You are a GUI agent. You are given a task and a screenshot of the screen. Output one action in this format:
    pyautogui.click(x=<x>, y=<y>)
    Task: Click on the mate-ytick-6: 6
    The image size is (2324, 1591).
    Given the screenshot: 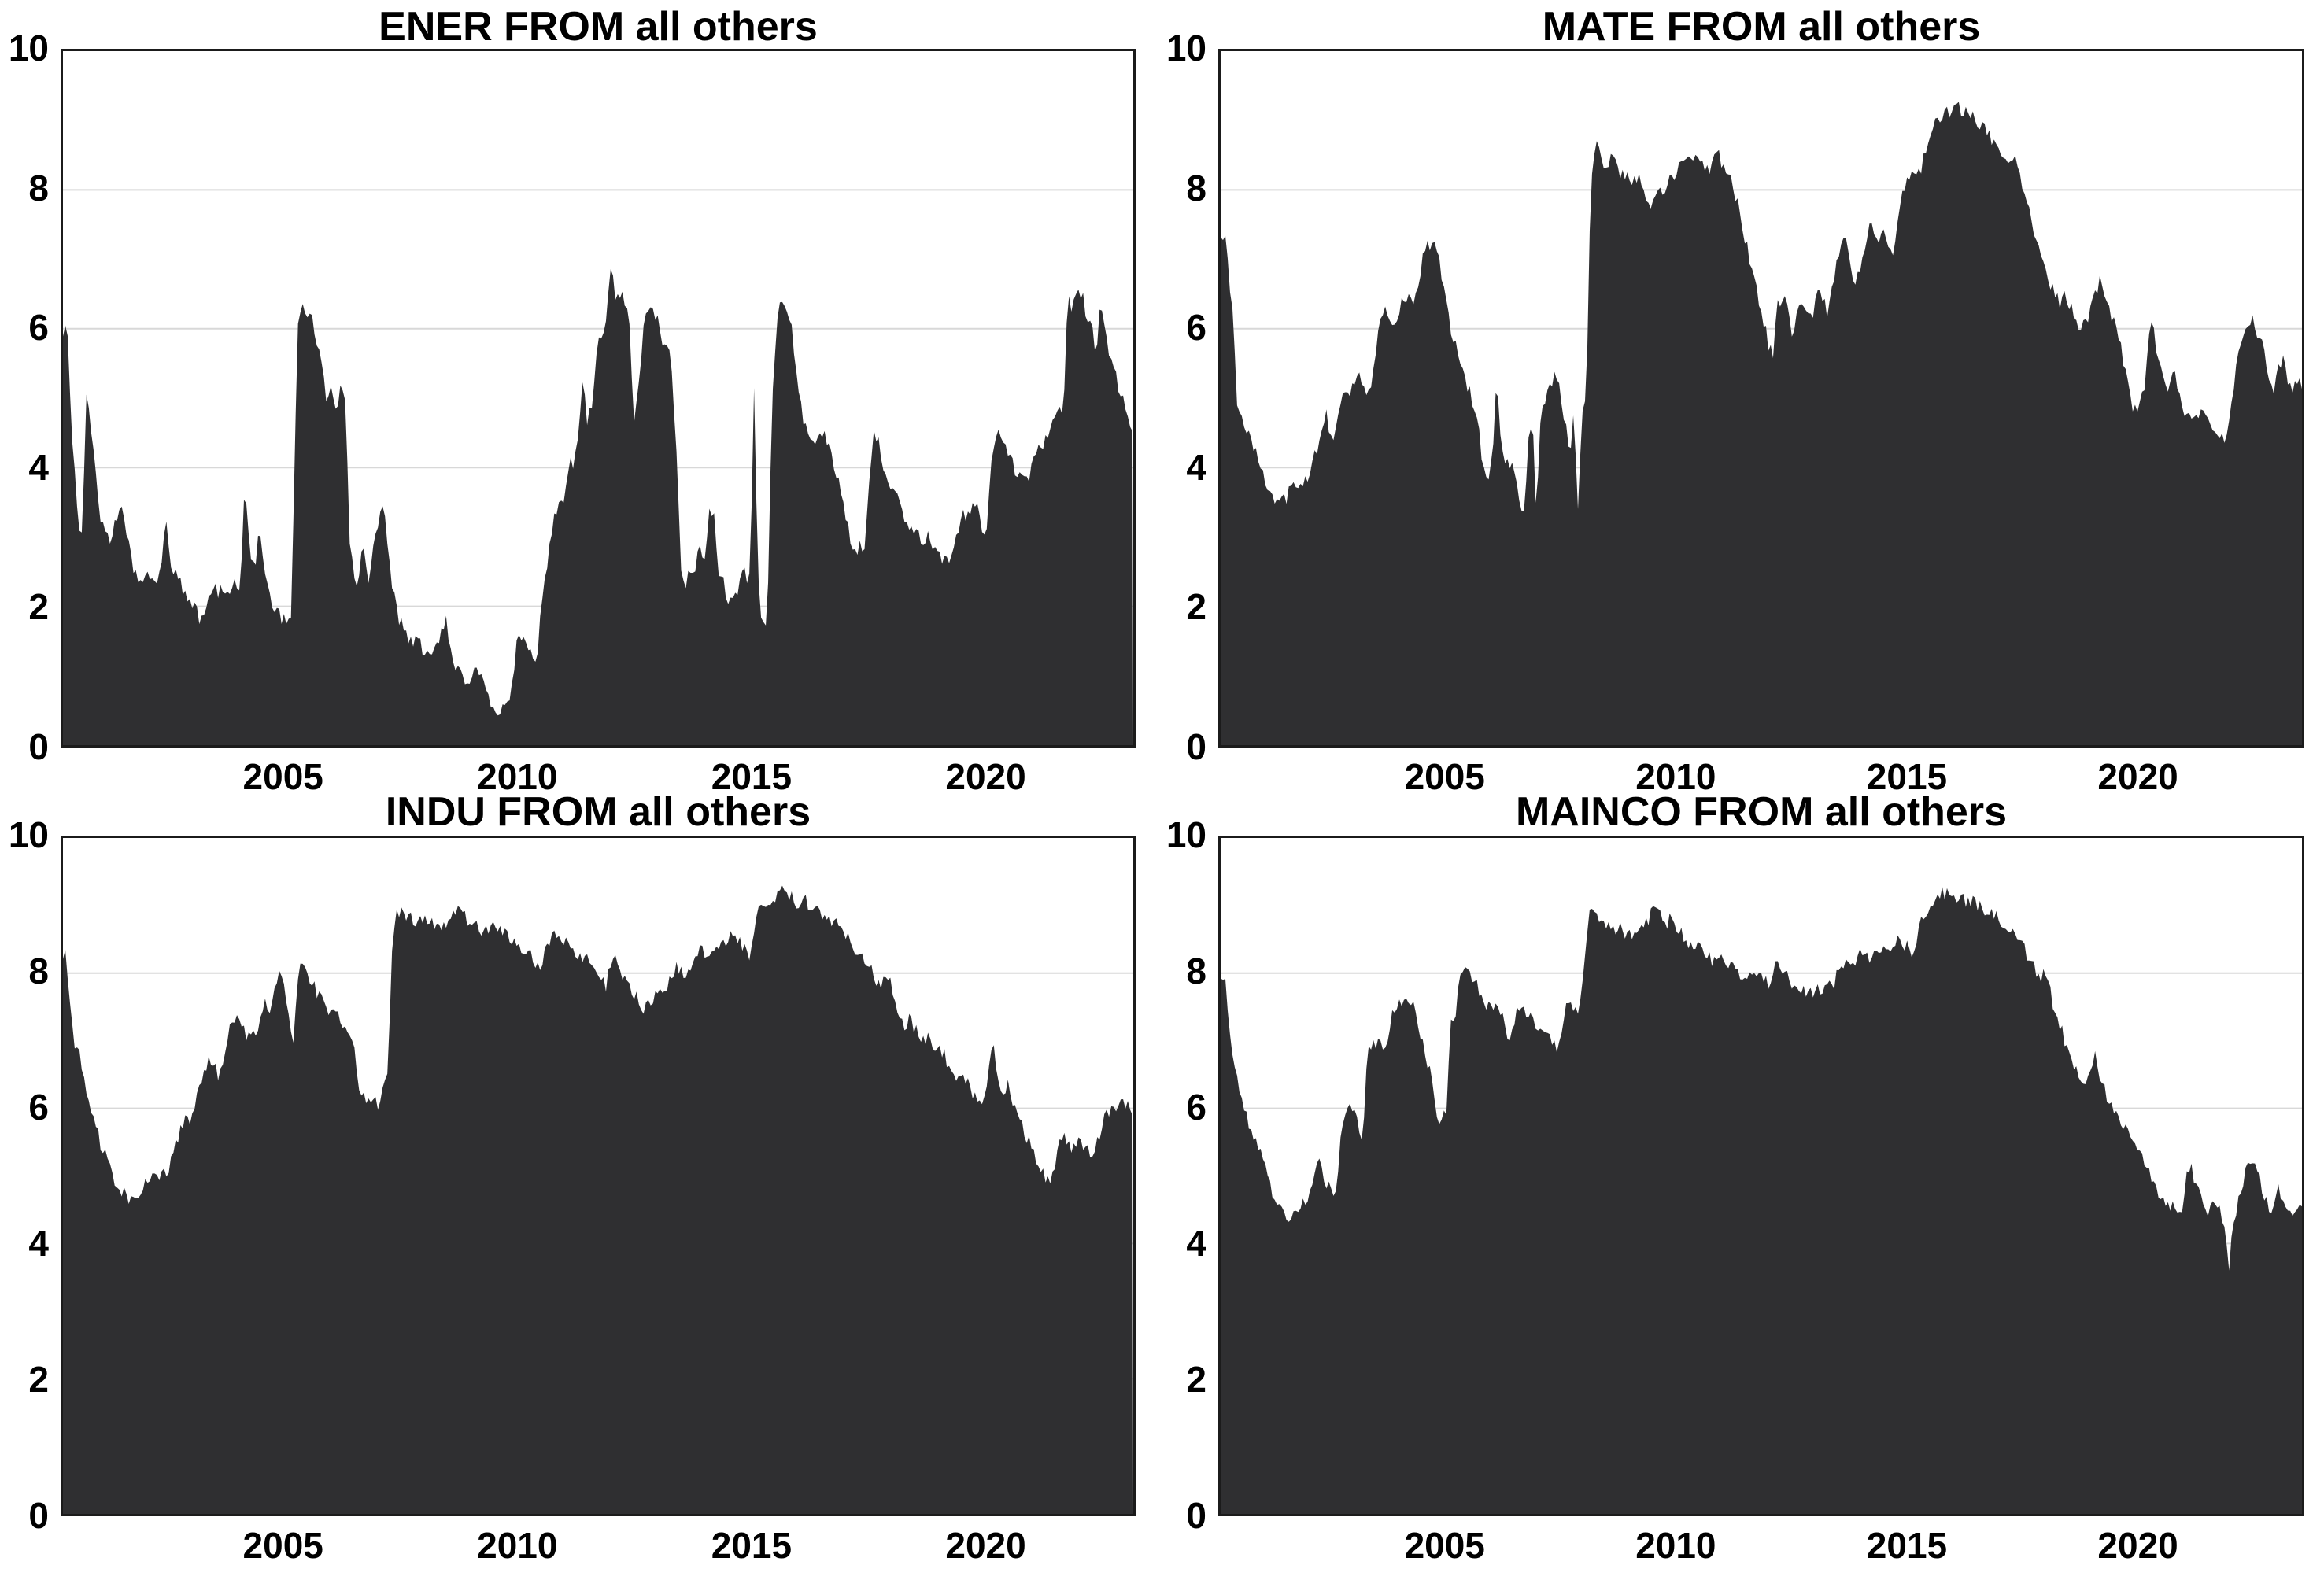 What is the action you would take?
    pyautogui.click(x=1196, y=328)
    